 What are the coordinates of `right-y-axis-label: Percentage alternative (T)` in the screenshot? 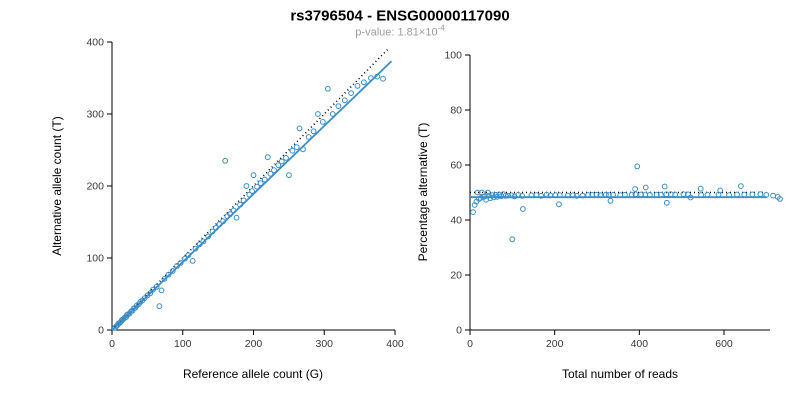 It's located at (423, 192).